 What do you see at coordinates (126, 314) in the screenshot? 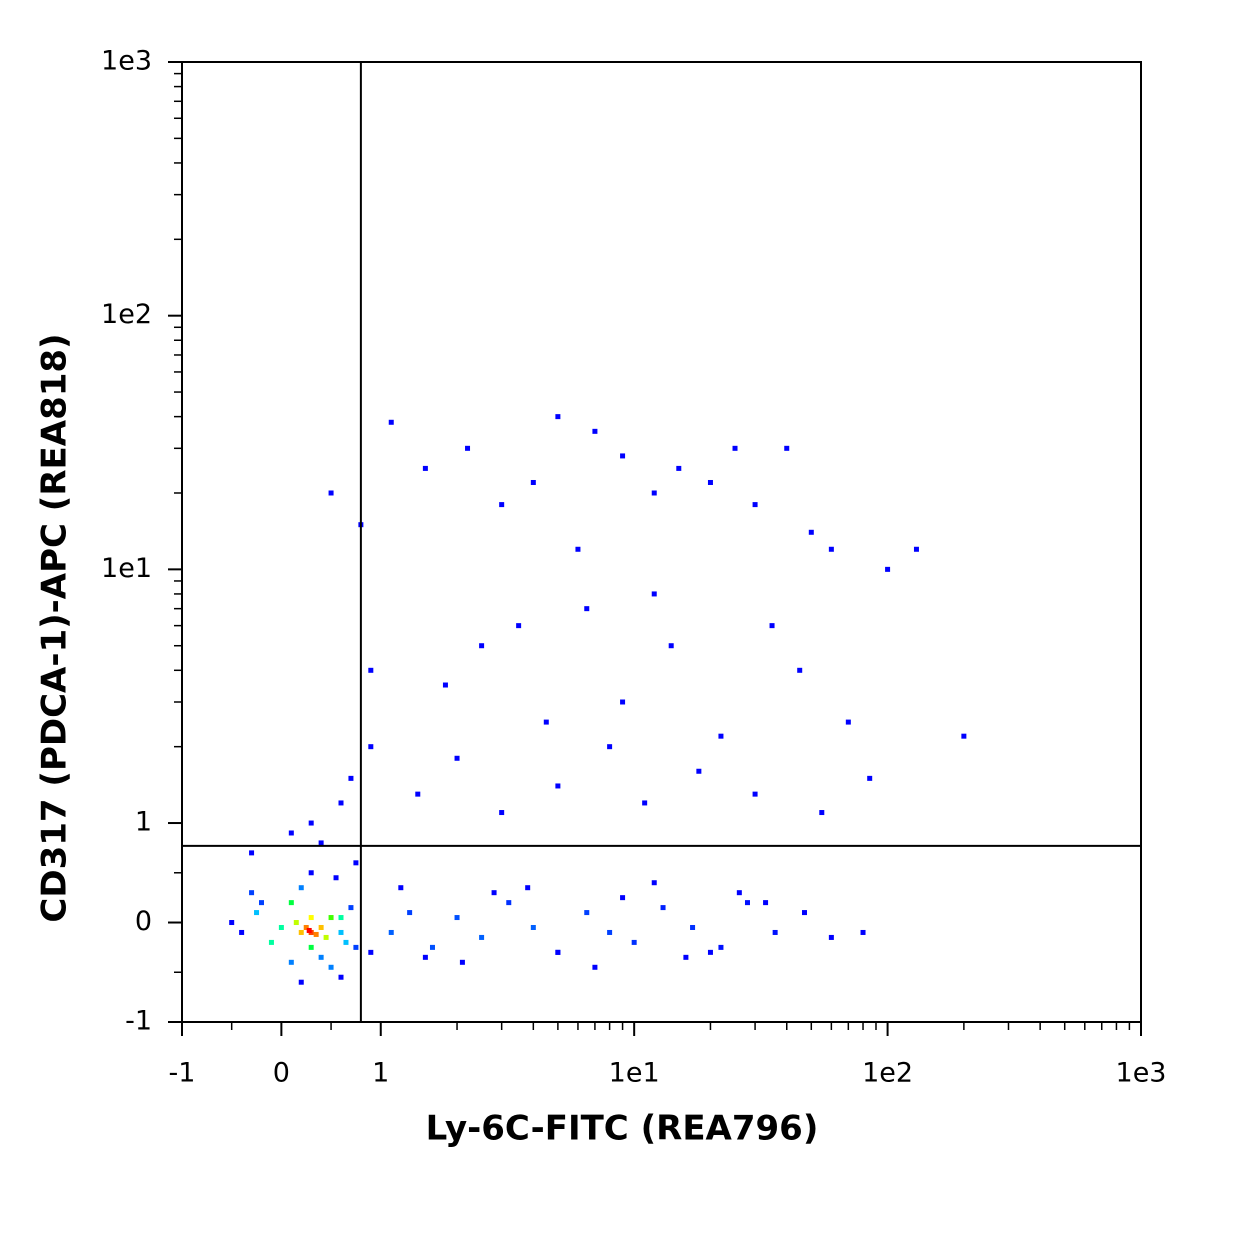
I see `y-tick-label: 1e2` at bounding box center [126, 314].